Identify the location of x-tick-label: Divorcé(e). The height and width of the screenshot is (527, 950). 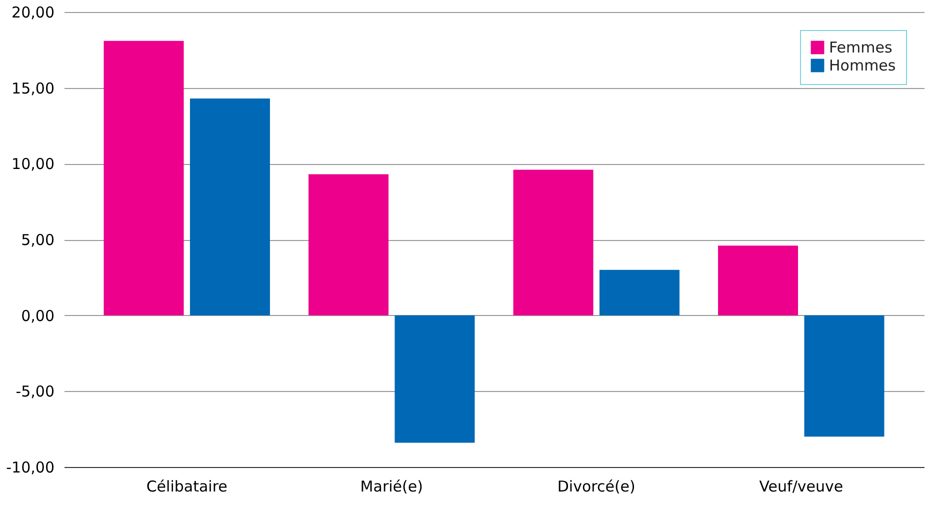
(596, 487).